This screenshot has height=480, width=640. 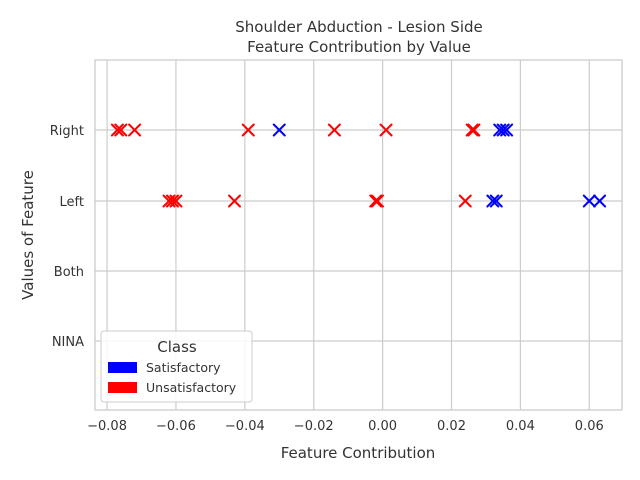 What do you see at coordinates (358, 453) in the screenshot?
I see `x-axis-label: Feature Contribution` at bounding box center [358, 453].